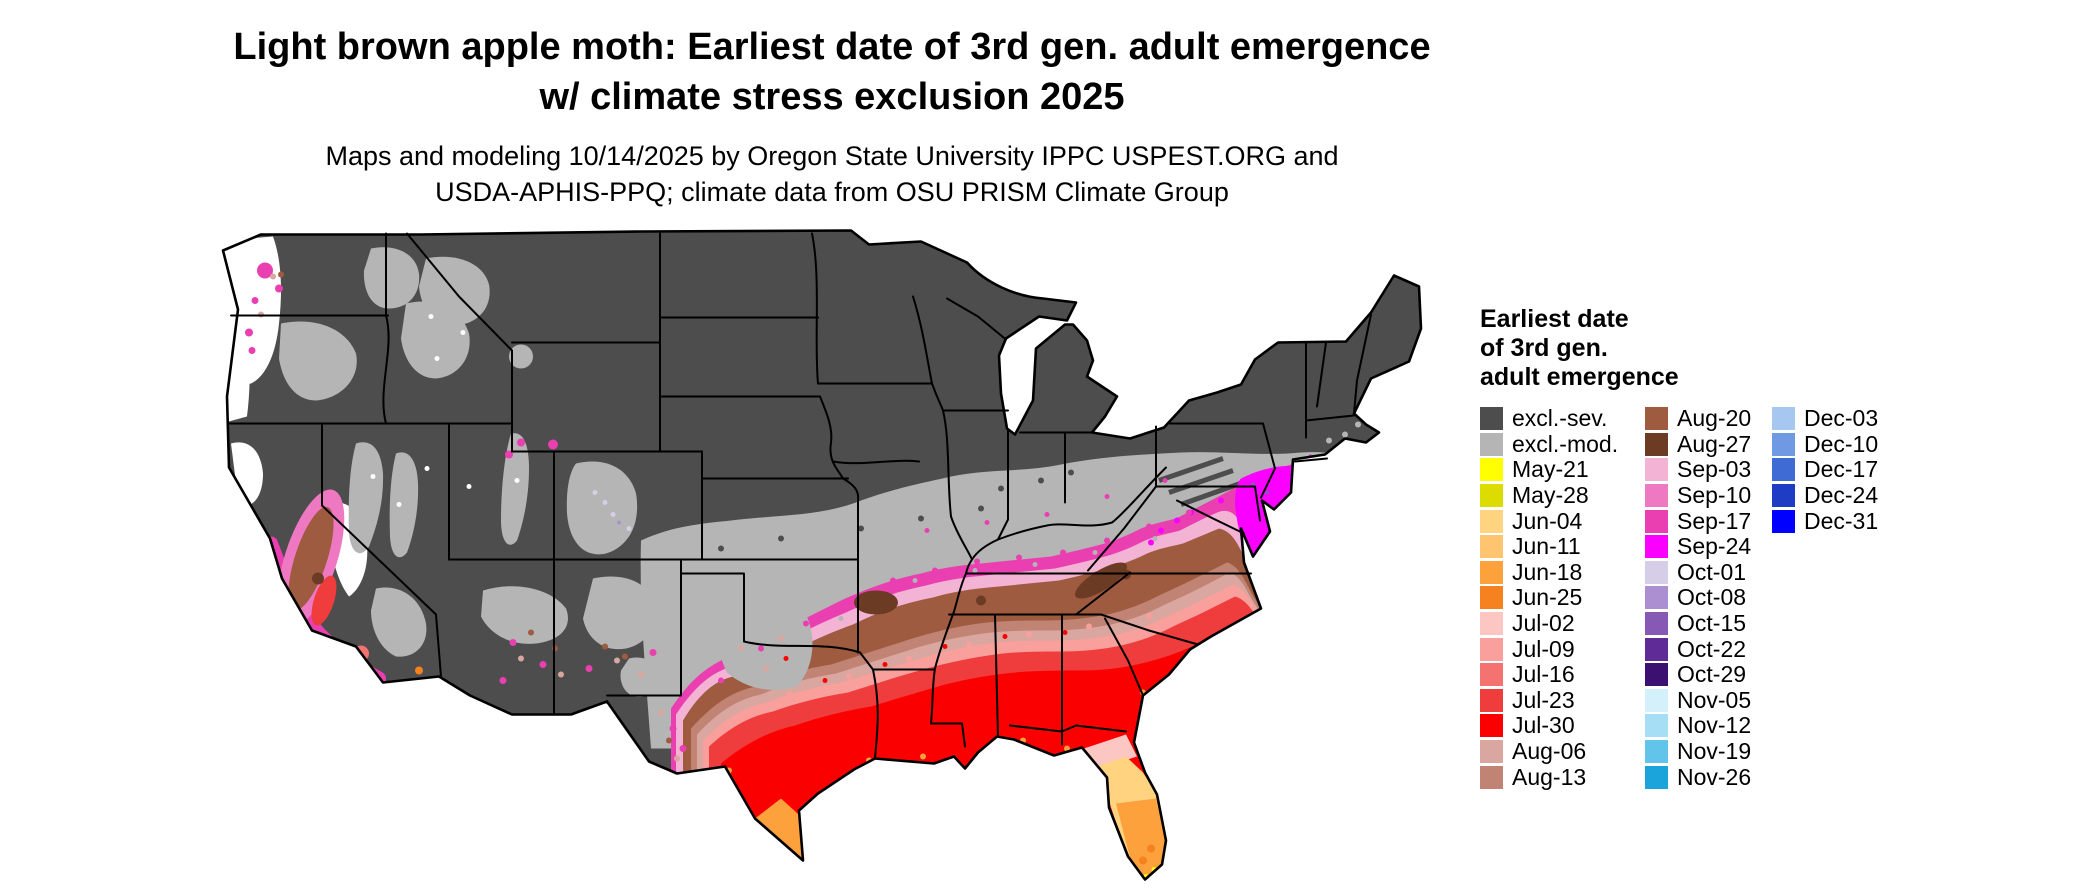 Image resolution: width=2100 pixels, height=892 pixels. Describe the element at coordinates (1579, 377) in the screenshot. I see `legend-title-line3: adult emergence` at that location.